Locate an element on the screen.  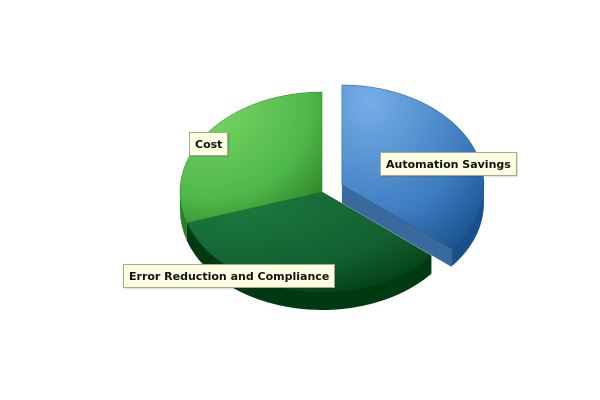
slice-label-automation-savings: Automation Savings is located at coordinates (448, 164).